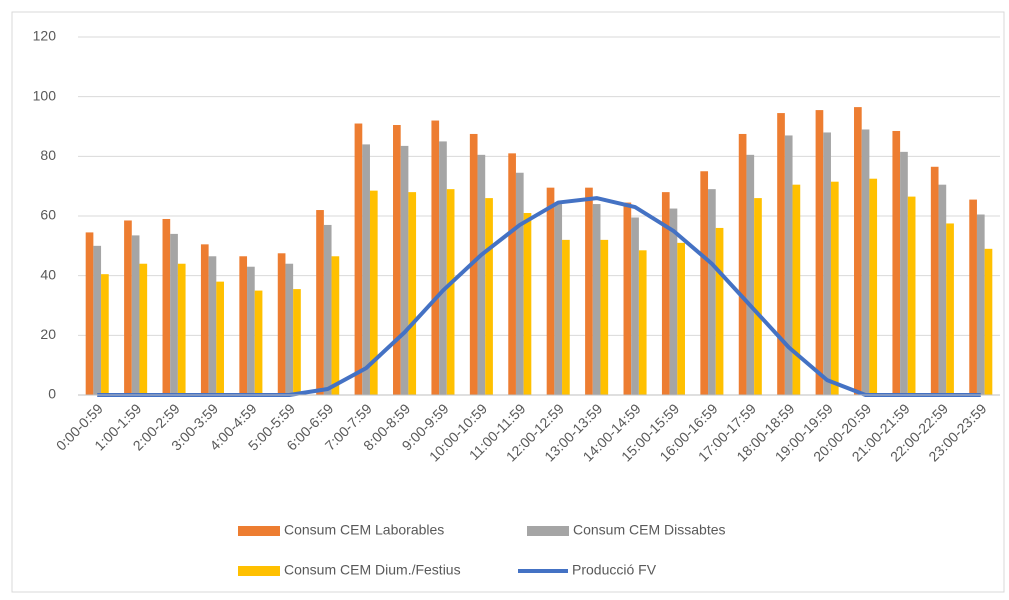  What do you see at coordinates (614, 570) in the screenshot?
I see `legend-label: Producció FV` at bounding box center [614, 570].